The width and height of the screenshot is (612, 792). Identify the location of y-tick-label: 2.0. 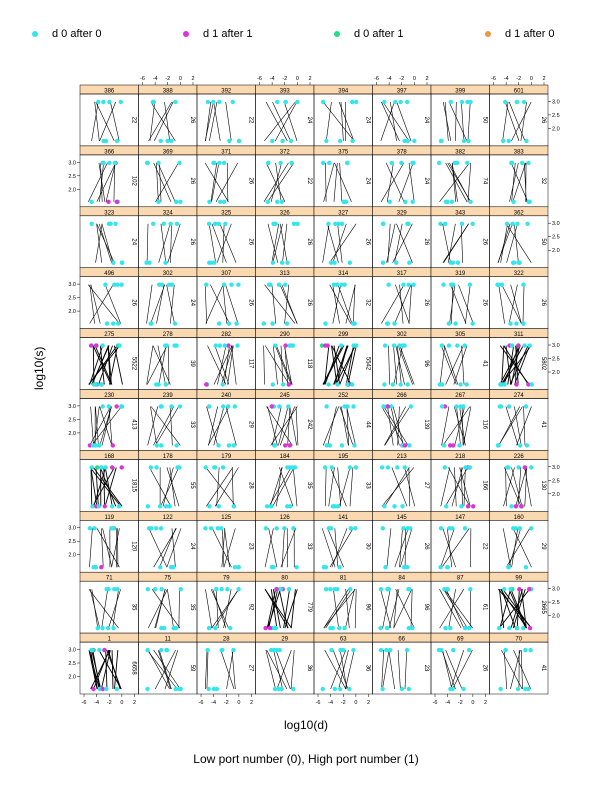
(72, 556).